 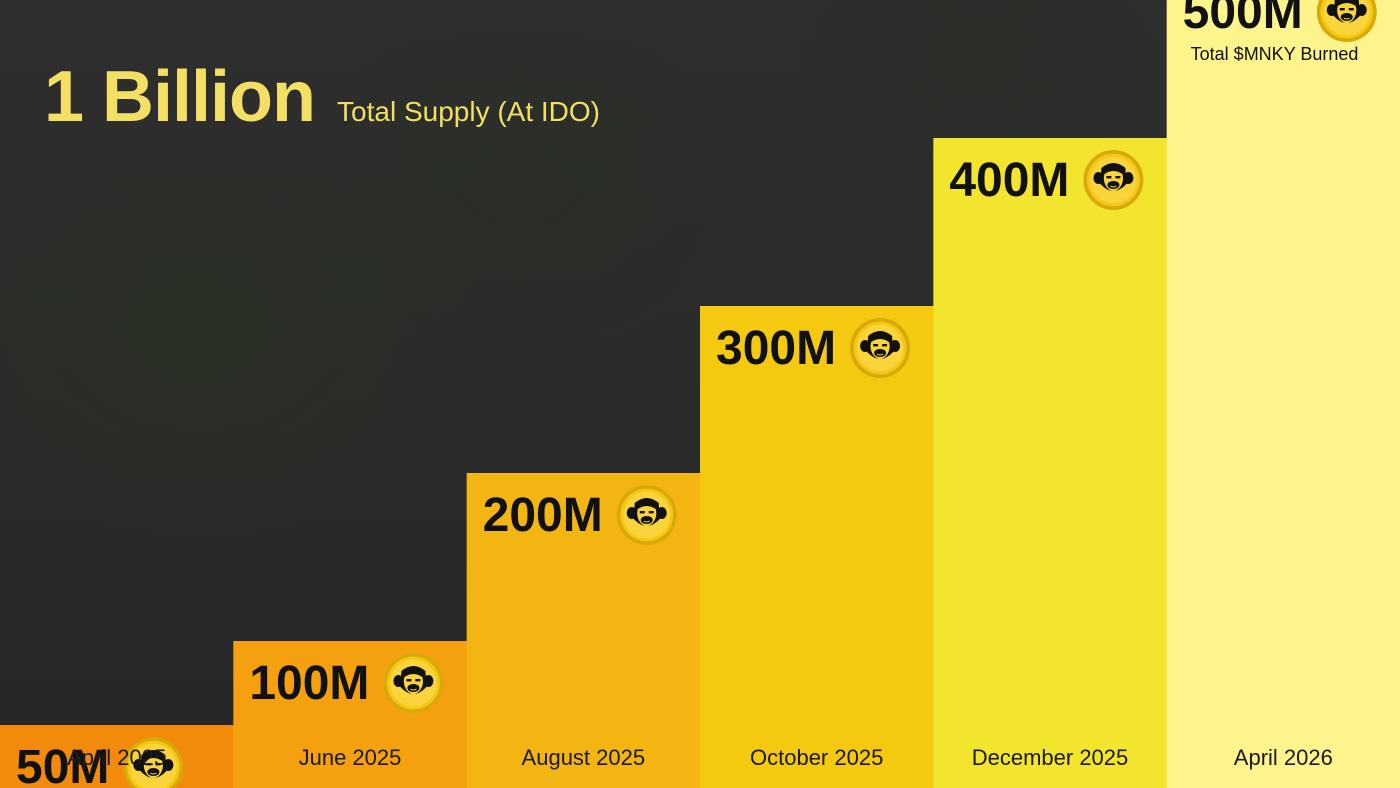 What do you see at coordinates (180, 97) in the screenshot?
I see `page-title: 1 Billion` at bounding box center [180, 97].